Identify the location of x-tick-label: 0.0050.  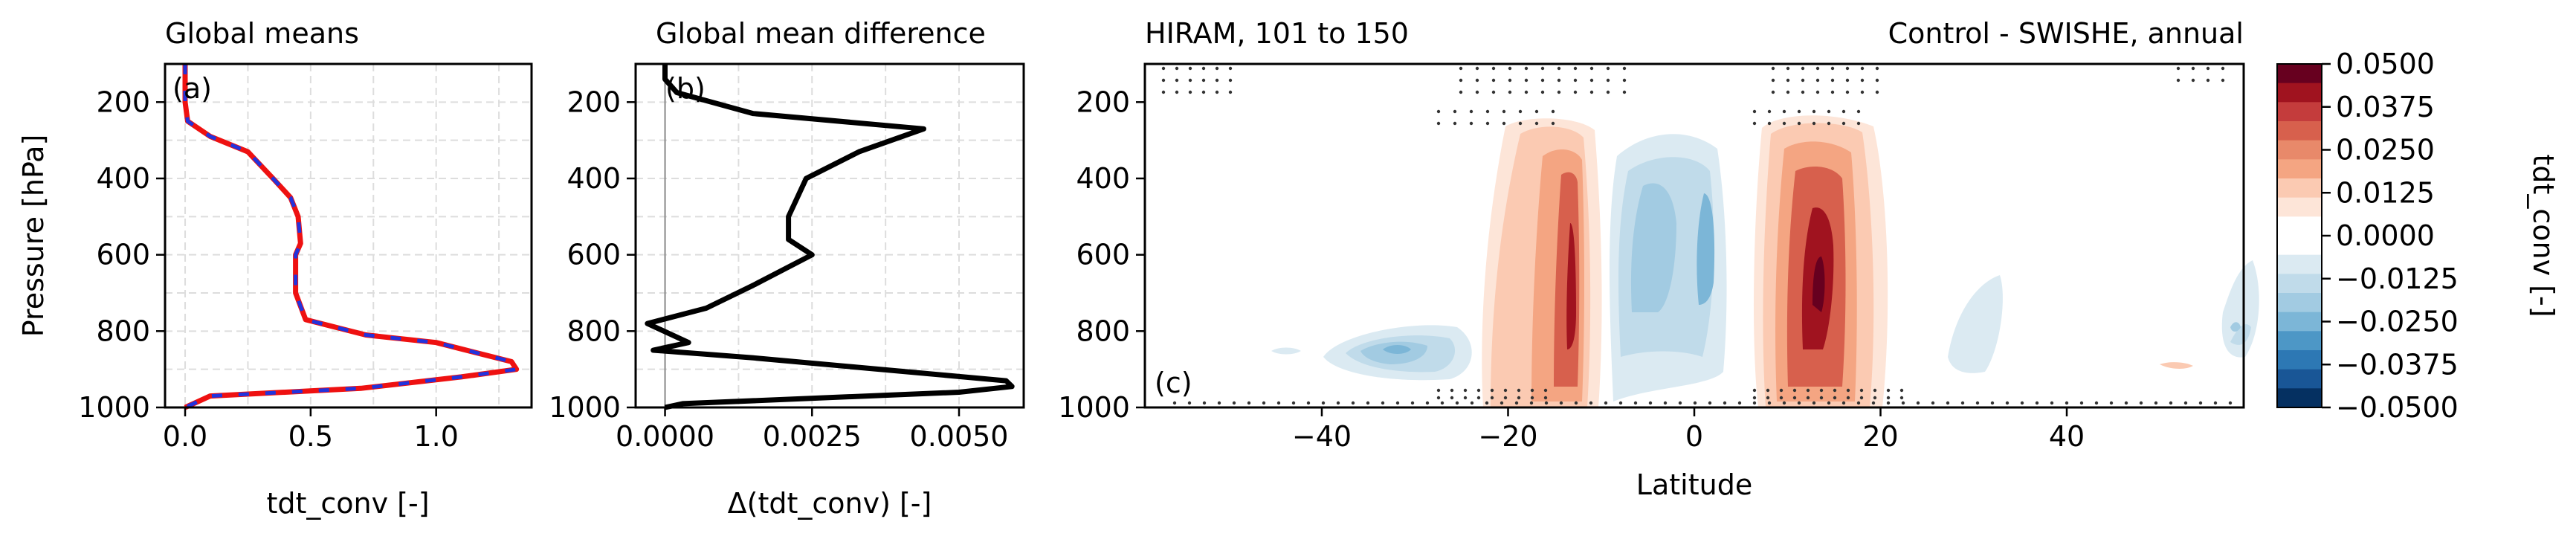
(959, 436).